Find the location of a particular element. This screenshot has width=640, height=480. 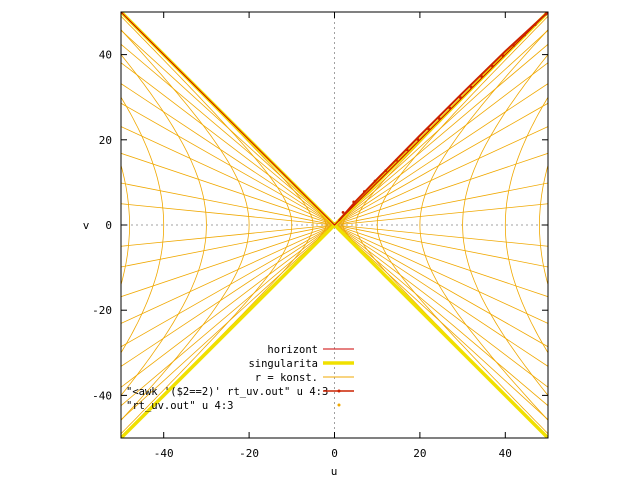

y-tick-label: 40 is located at coordinates (105, 55).